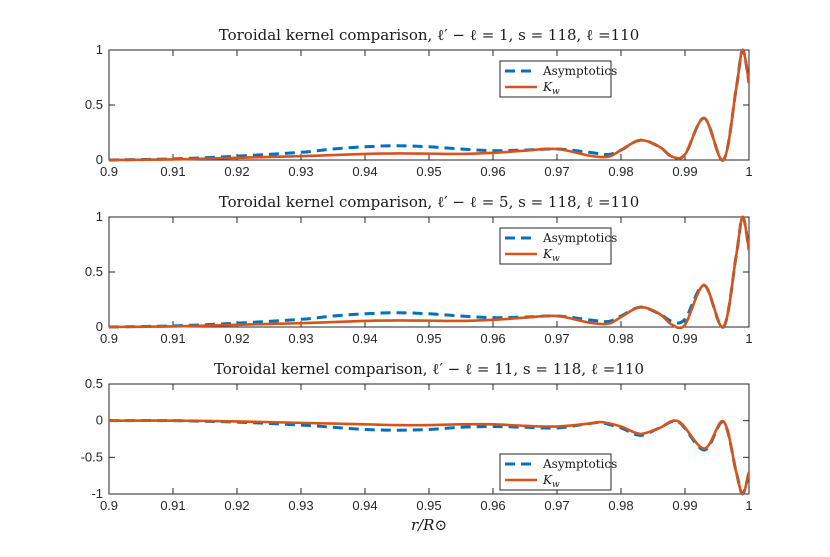 The image size is (830, 557). I want to click on series-line-kw, so click(429, 457).